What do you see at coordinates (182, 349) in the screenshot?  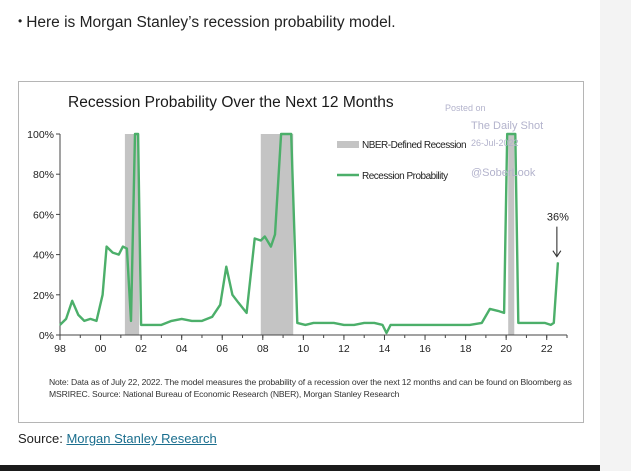 I see `x-tick-label: 04` at bounding box center [182, 349].